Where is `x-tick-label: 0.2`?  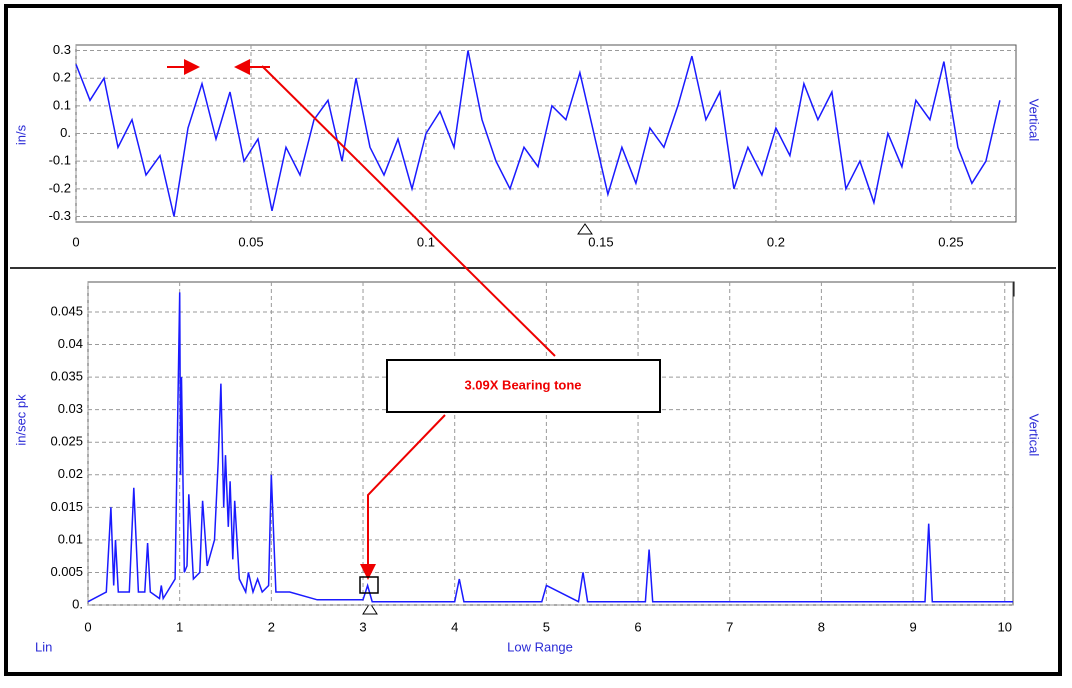
x-tick-label: 0.2 is located at coordinates (776, 241).